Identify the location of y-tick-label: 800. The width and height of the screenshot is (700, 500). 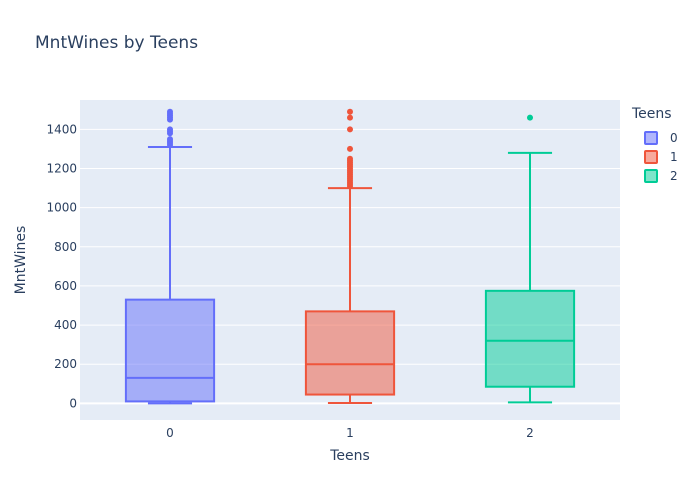
(65, 247).